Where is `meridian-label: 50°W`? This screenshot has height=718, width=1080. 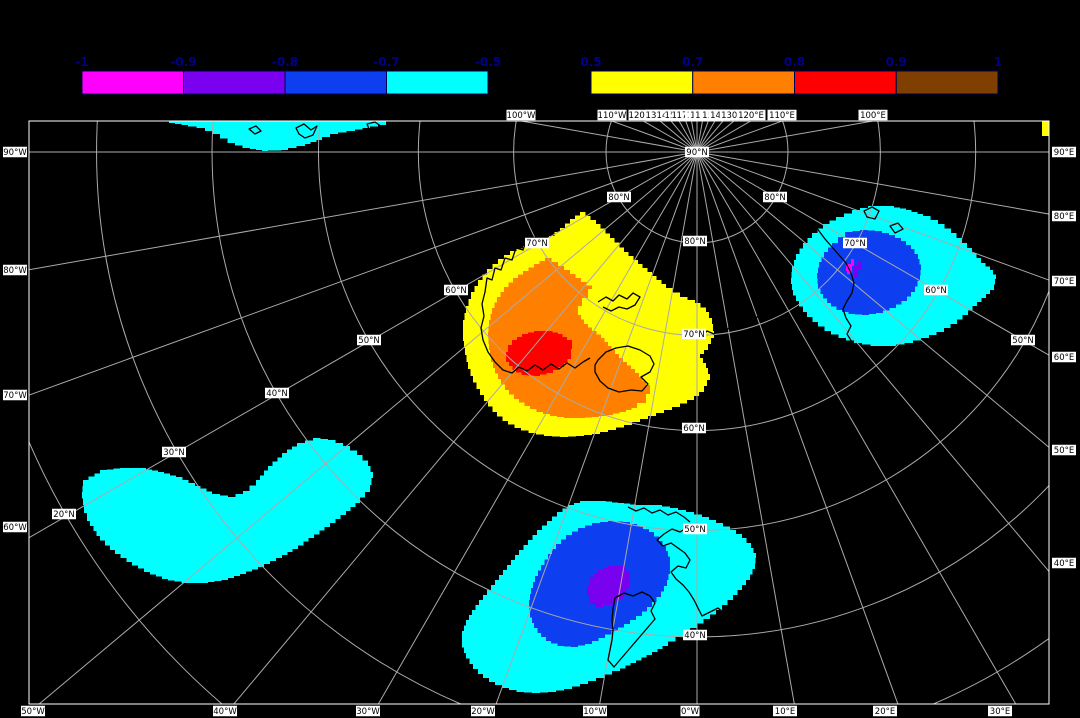 meridian-label: 50°W is located at coordinates (33, 711).